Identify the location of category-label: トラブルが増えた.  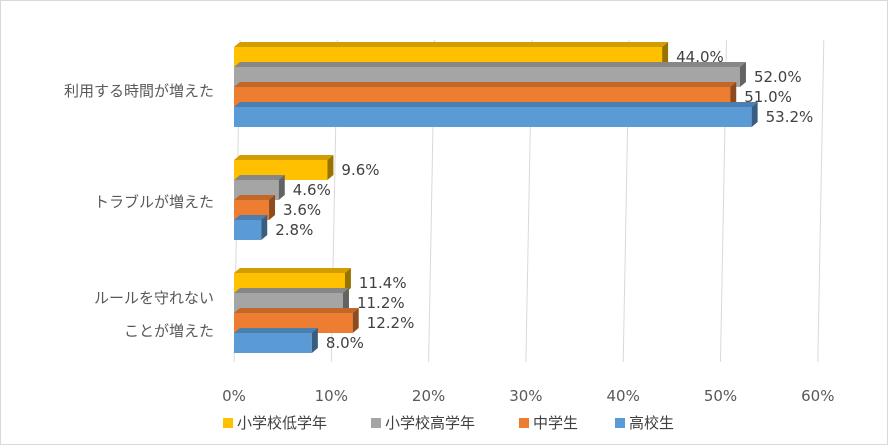
(154, 202).